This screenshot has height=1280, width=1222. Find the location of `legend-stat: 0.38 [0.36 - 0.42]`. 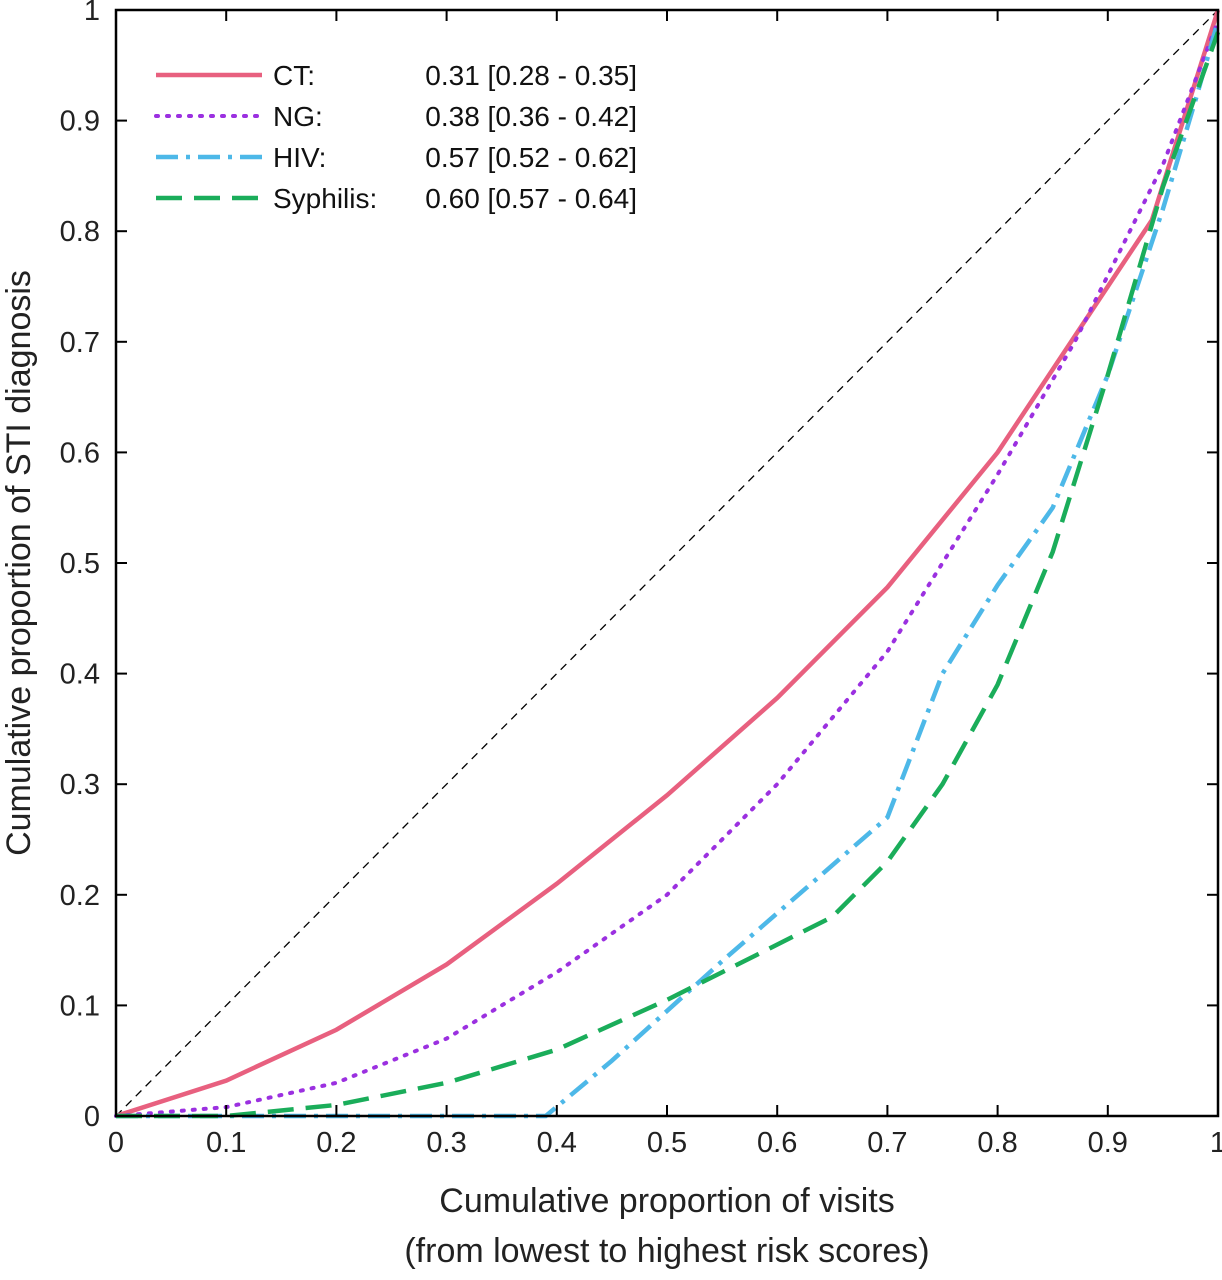

legend-stat: 0.38 [0.36 - 0.42] is located at coordinates (531, 116).